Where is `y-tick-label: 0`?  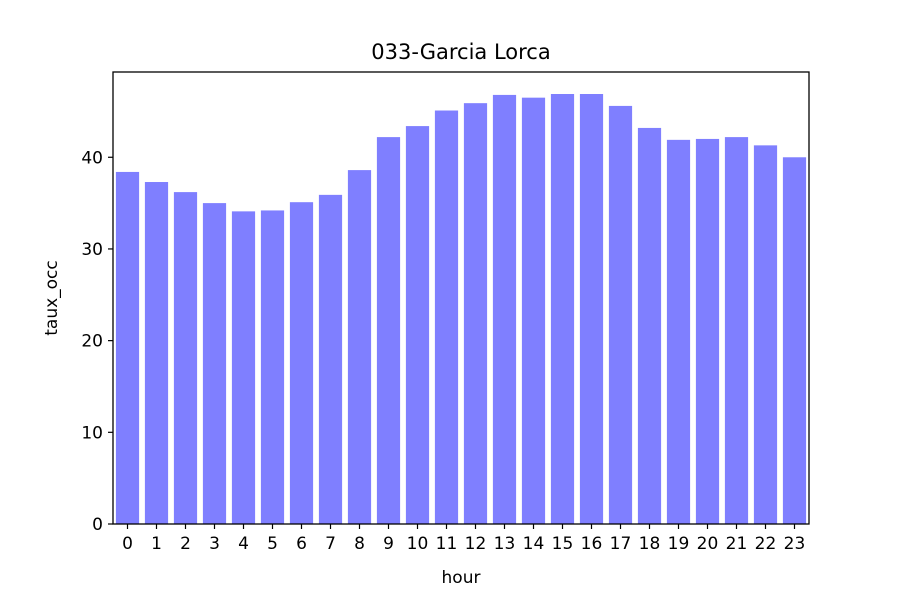 y-tick-label: 0 is located at coordinates (97, 525).